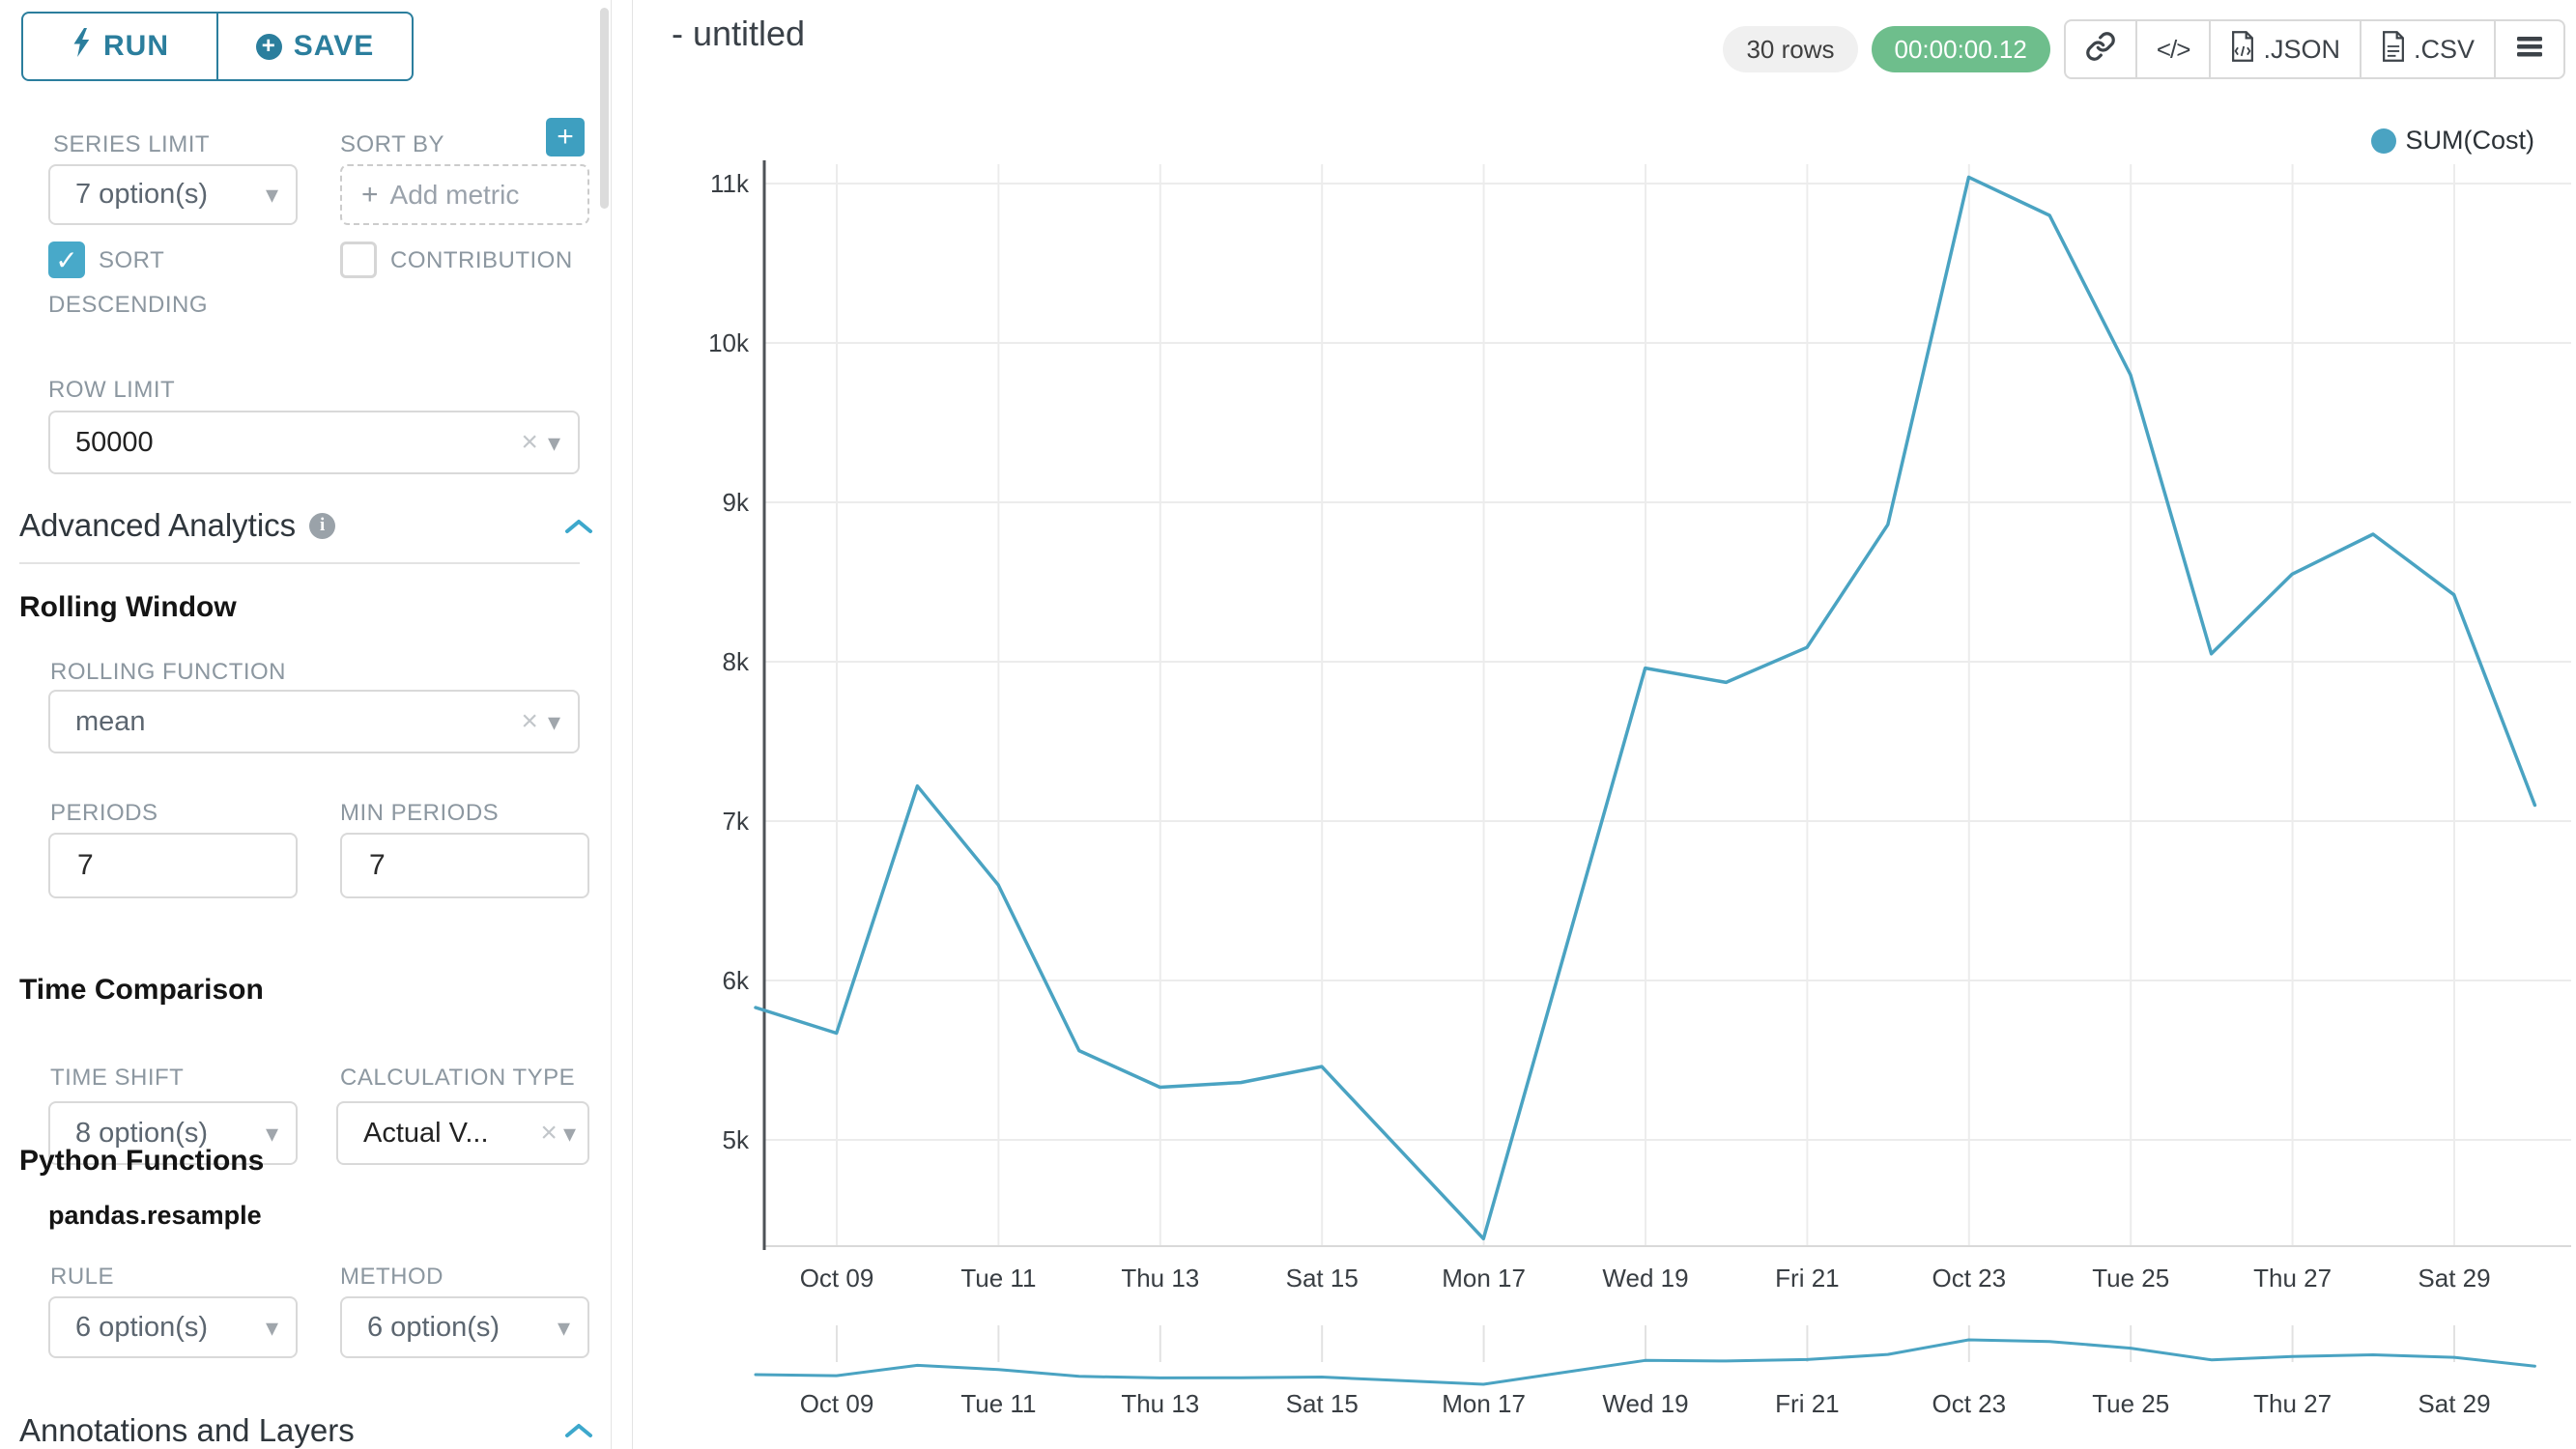  What do you see at coordinates (132, 144) in the screenshot?
I see `series-limit-label: SERIES LIMIT` at bounding box center [132, 144].